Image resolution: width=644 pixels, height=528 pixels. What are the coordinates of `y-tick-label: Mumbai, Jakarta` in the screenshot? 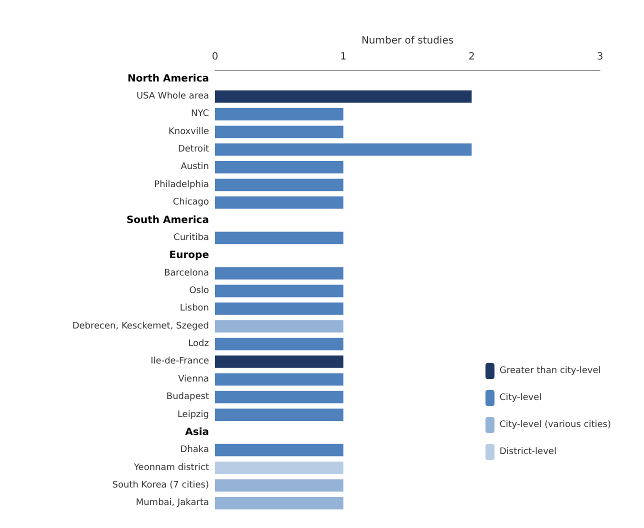 It's located at (172, 503).